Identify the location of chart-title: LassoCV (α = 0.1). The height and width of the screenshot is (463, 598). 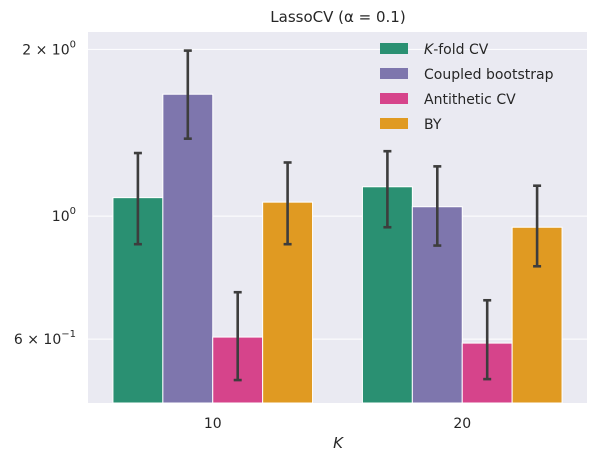
(337, 17).